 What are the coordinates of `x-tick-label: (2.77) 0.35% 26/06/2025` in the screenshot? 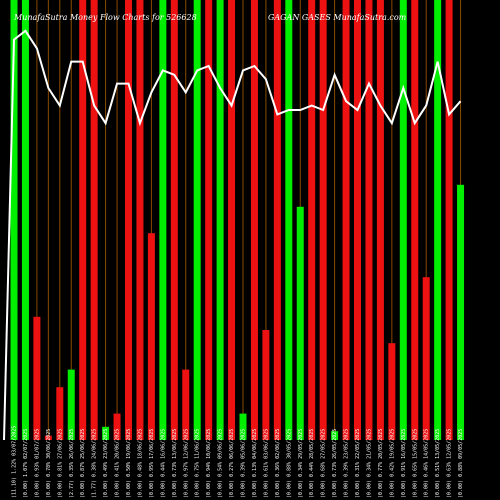 It's located at (72, 463).